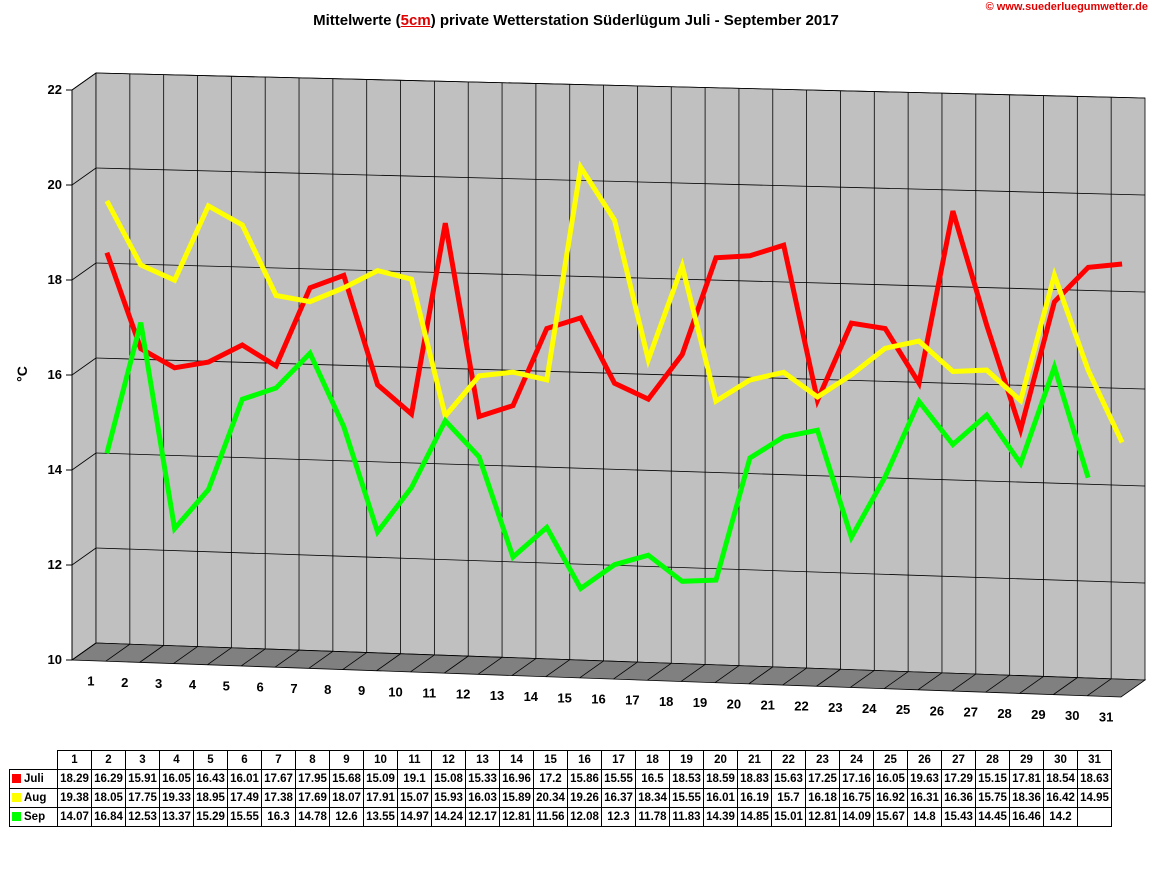 The image size is (1152, 882). Describe the element at coordinates (176, 817) in the screenshot. I see `table-cell: 13.37` at that location.